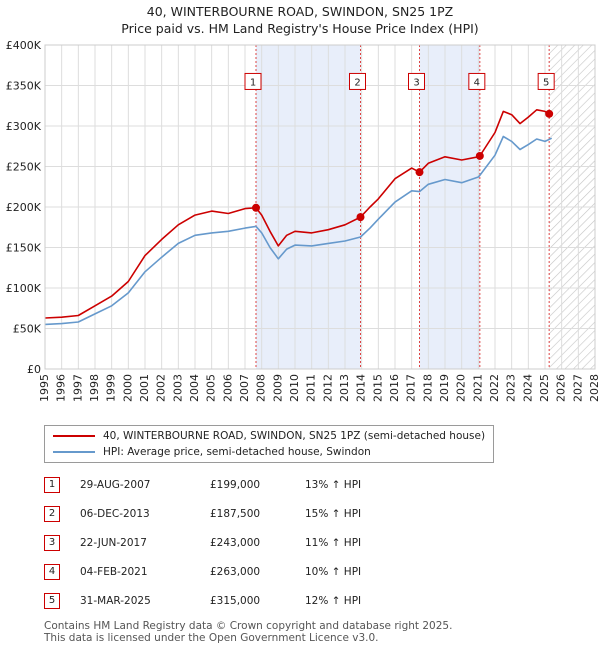  Describe the element at coordinates (235, 571) in the screenshot. I see `sale-price: £263,000` at that location.